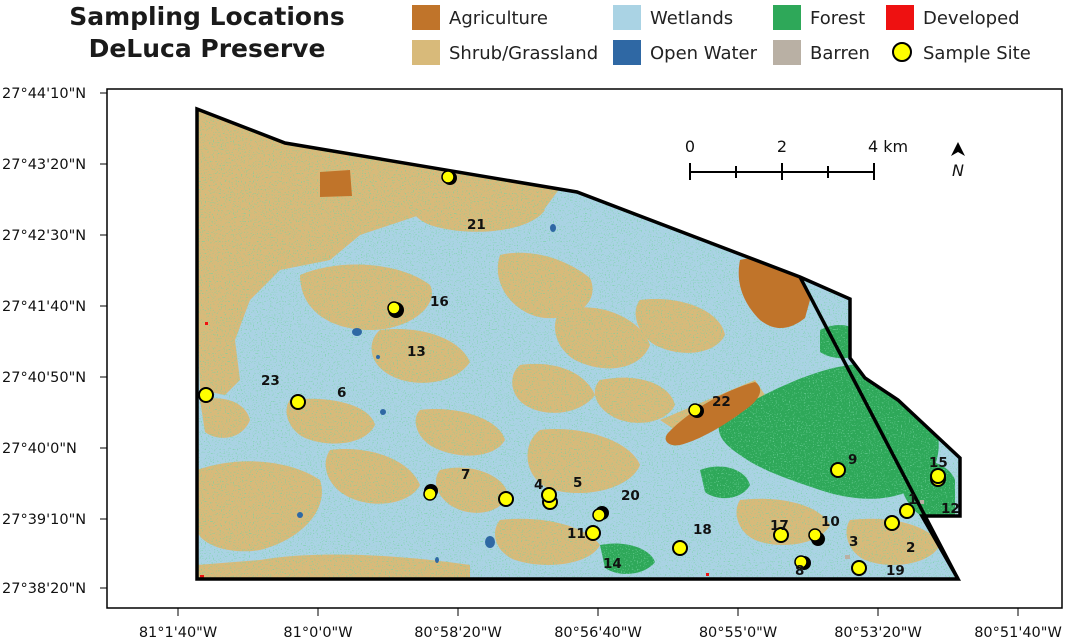 This screenshot has height=644, width=1072. Describe the element at coordinates (782, 146) in the screenshot. I see `scale-label-2: 2` at that location.